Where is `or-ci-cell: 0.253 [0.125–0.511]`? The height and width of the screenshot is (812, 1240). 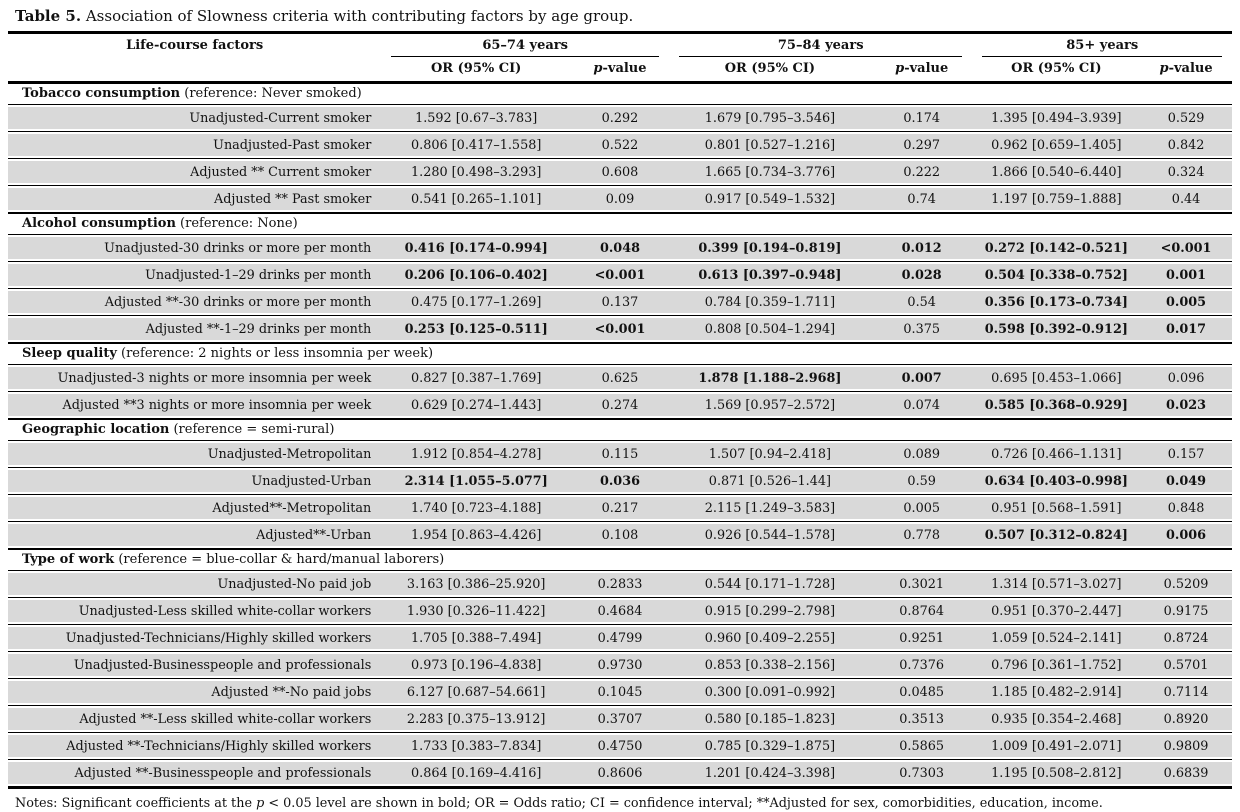
or-ci-cell: 0.253 [0.125–0.511] is located at coordinates (476, 329).